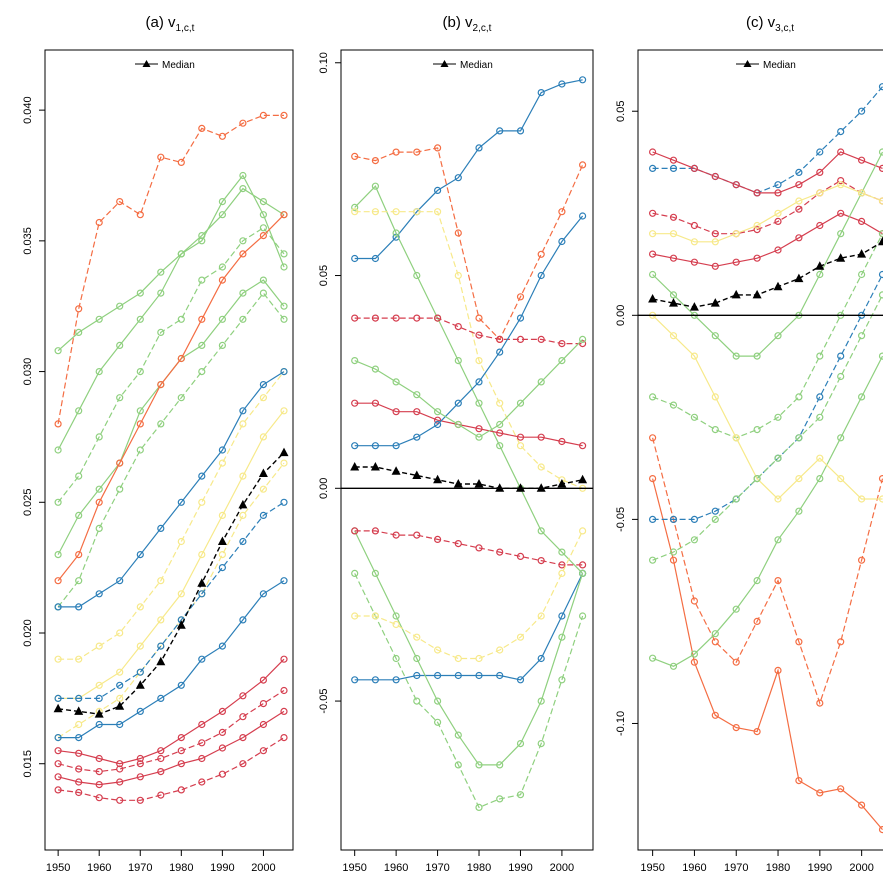  Describe the element at coordinates (766, 65) in the screenshot. I see `legend: Median` at that location.